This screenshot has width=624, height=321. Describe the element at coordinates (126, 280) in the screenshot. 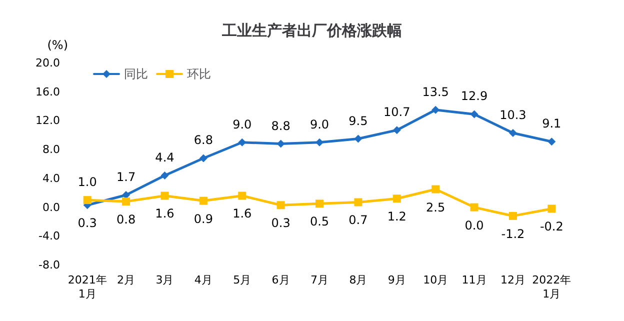

I see `x-tick-label: 2月` at that location.